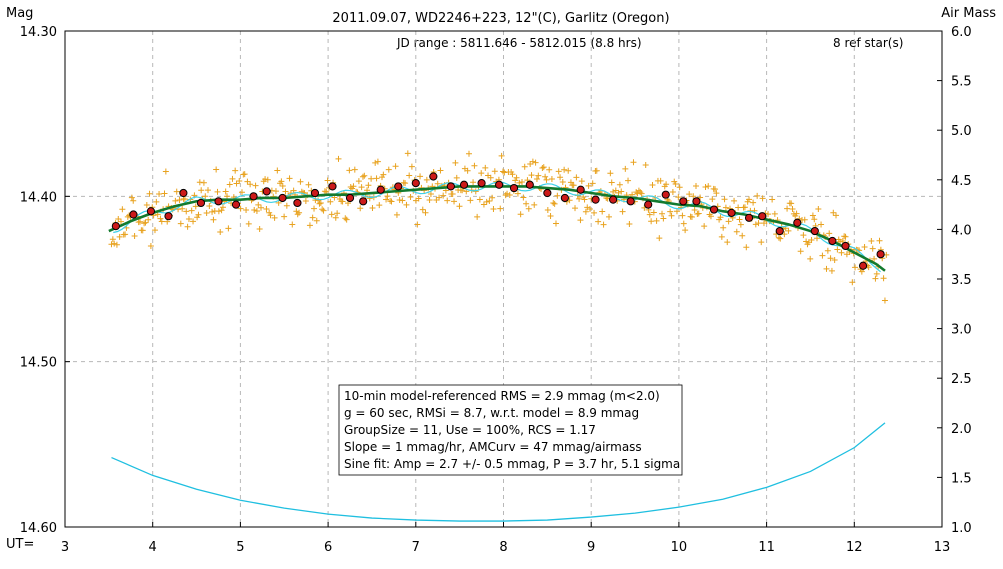 The width and height of the screenshot is (1003, 569). What do you see at coordinates (497, 228) in the screenshot?
I see `model-curve-layer` at bounding box center [497, 228].